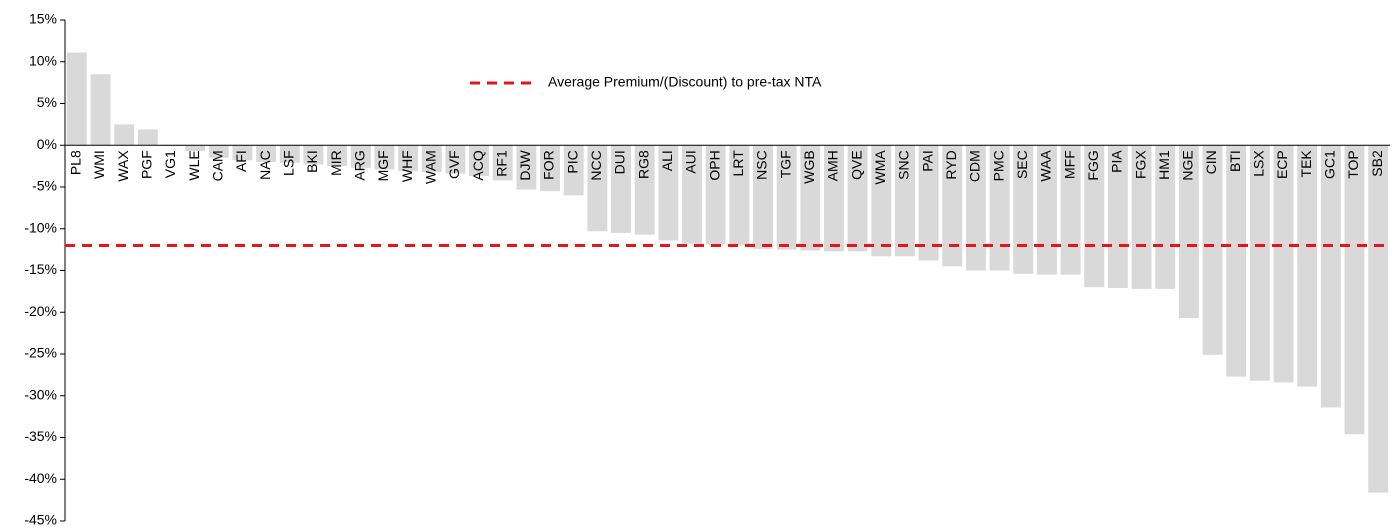  Describe the element at coordinates (1235, 161) in the screenshot. I see `x-tick-label: BTI` at that location.